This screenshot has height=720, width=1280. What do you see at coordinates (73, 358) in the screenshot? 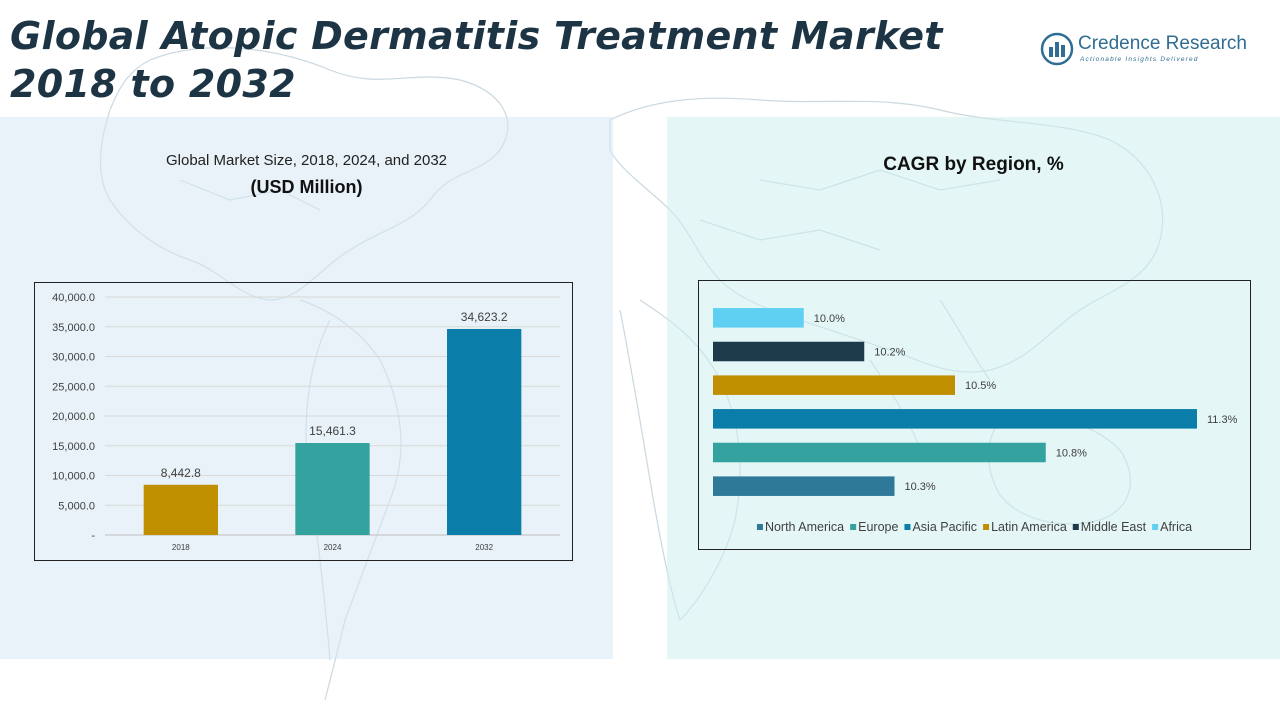
I see `y-tick-label: 30,000.0` at bounding box center [73, 358].